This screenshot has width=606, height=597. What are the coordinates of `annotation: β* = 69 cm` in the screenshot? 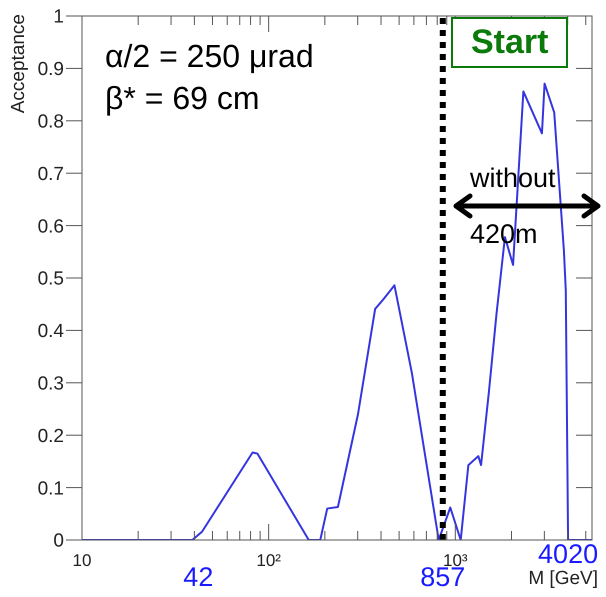 It's located at (182, 98).